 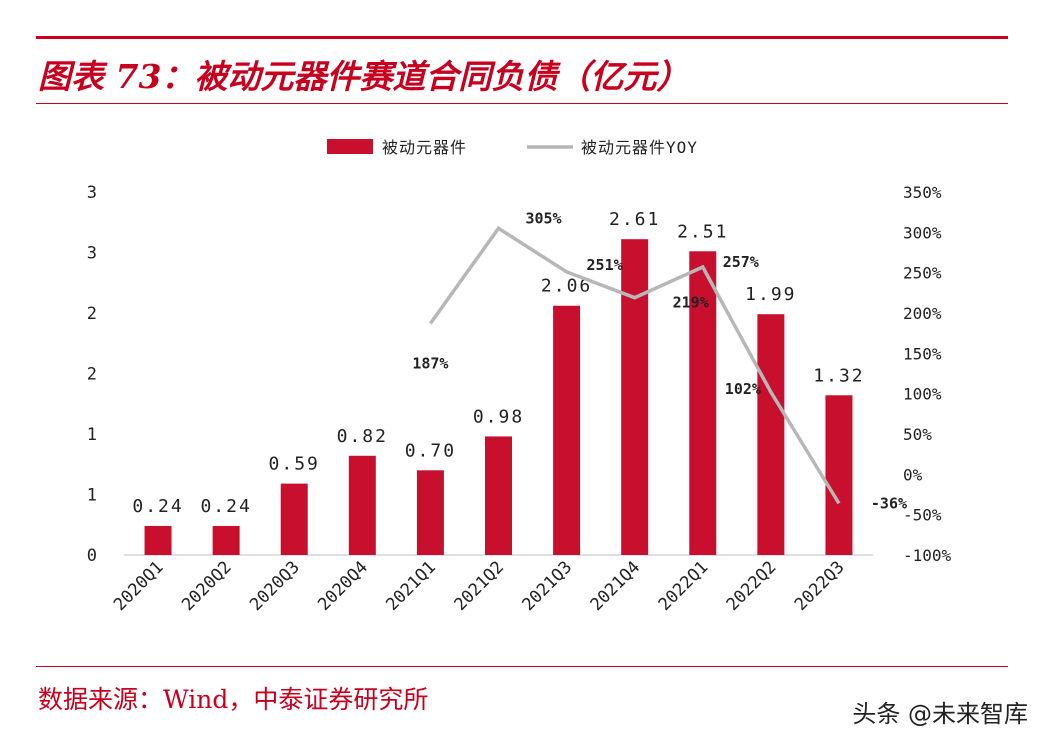 What do you see at coordinates (275, 586) in the screenshot?
I see `x-axis-tick-label: 2020Q3` at bounding box center [275, 586].